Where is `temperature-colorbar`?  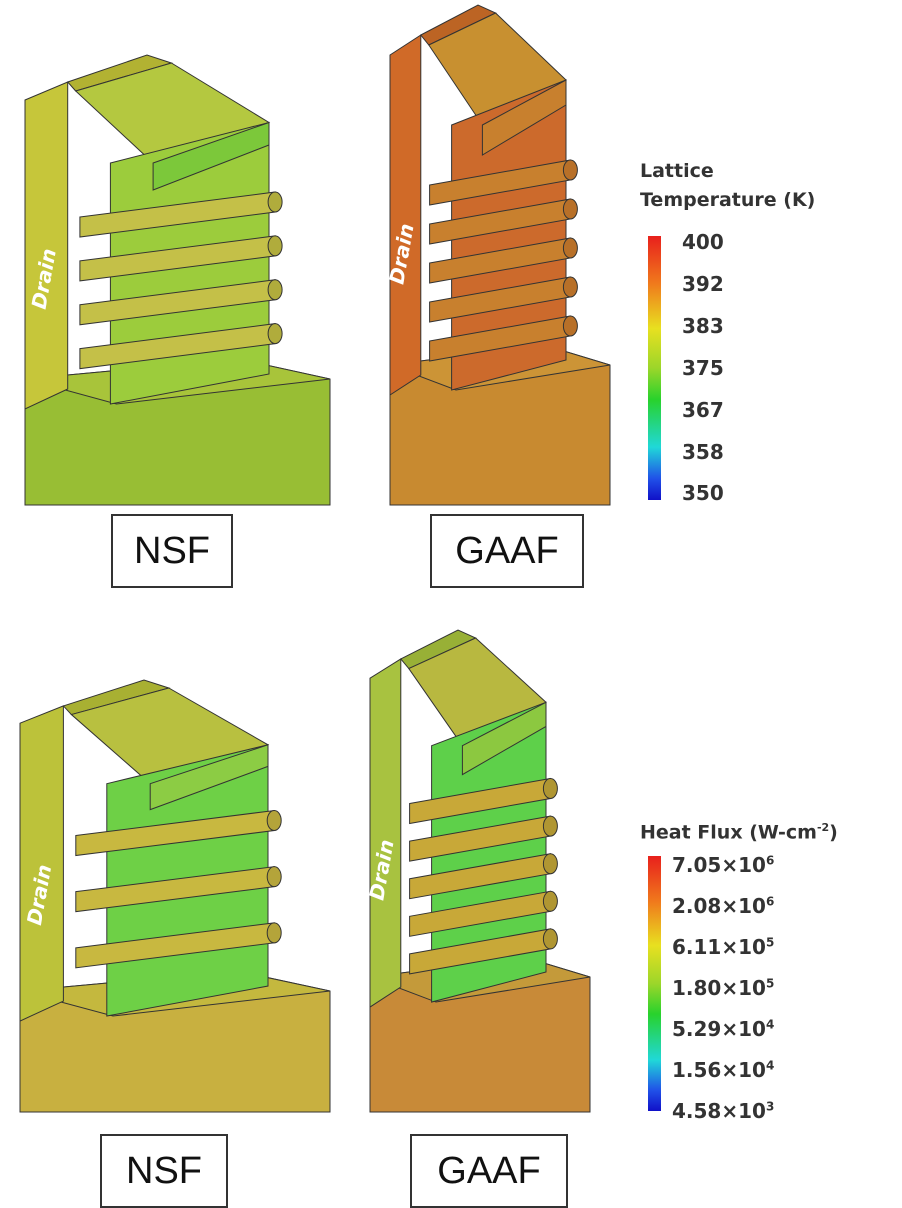
temperature-colorbar is located at coordinates (654, 368).